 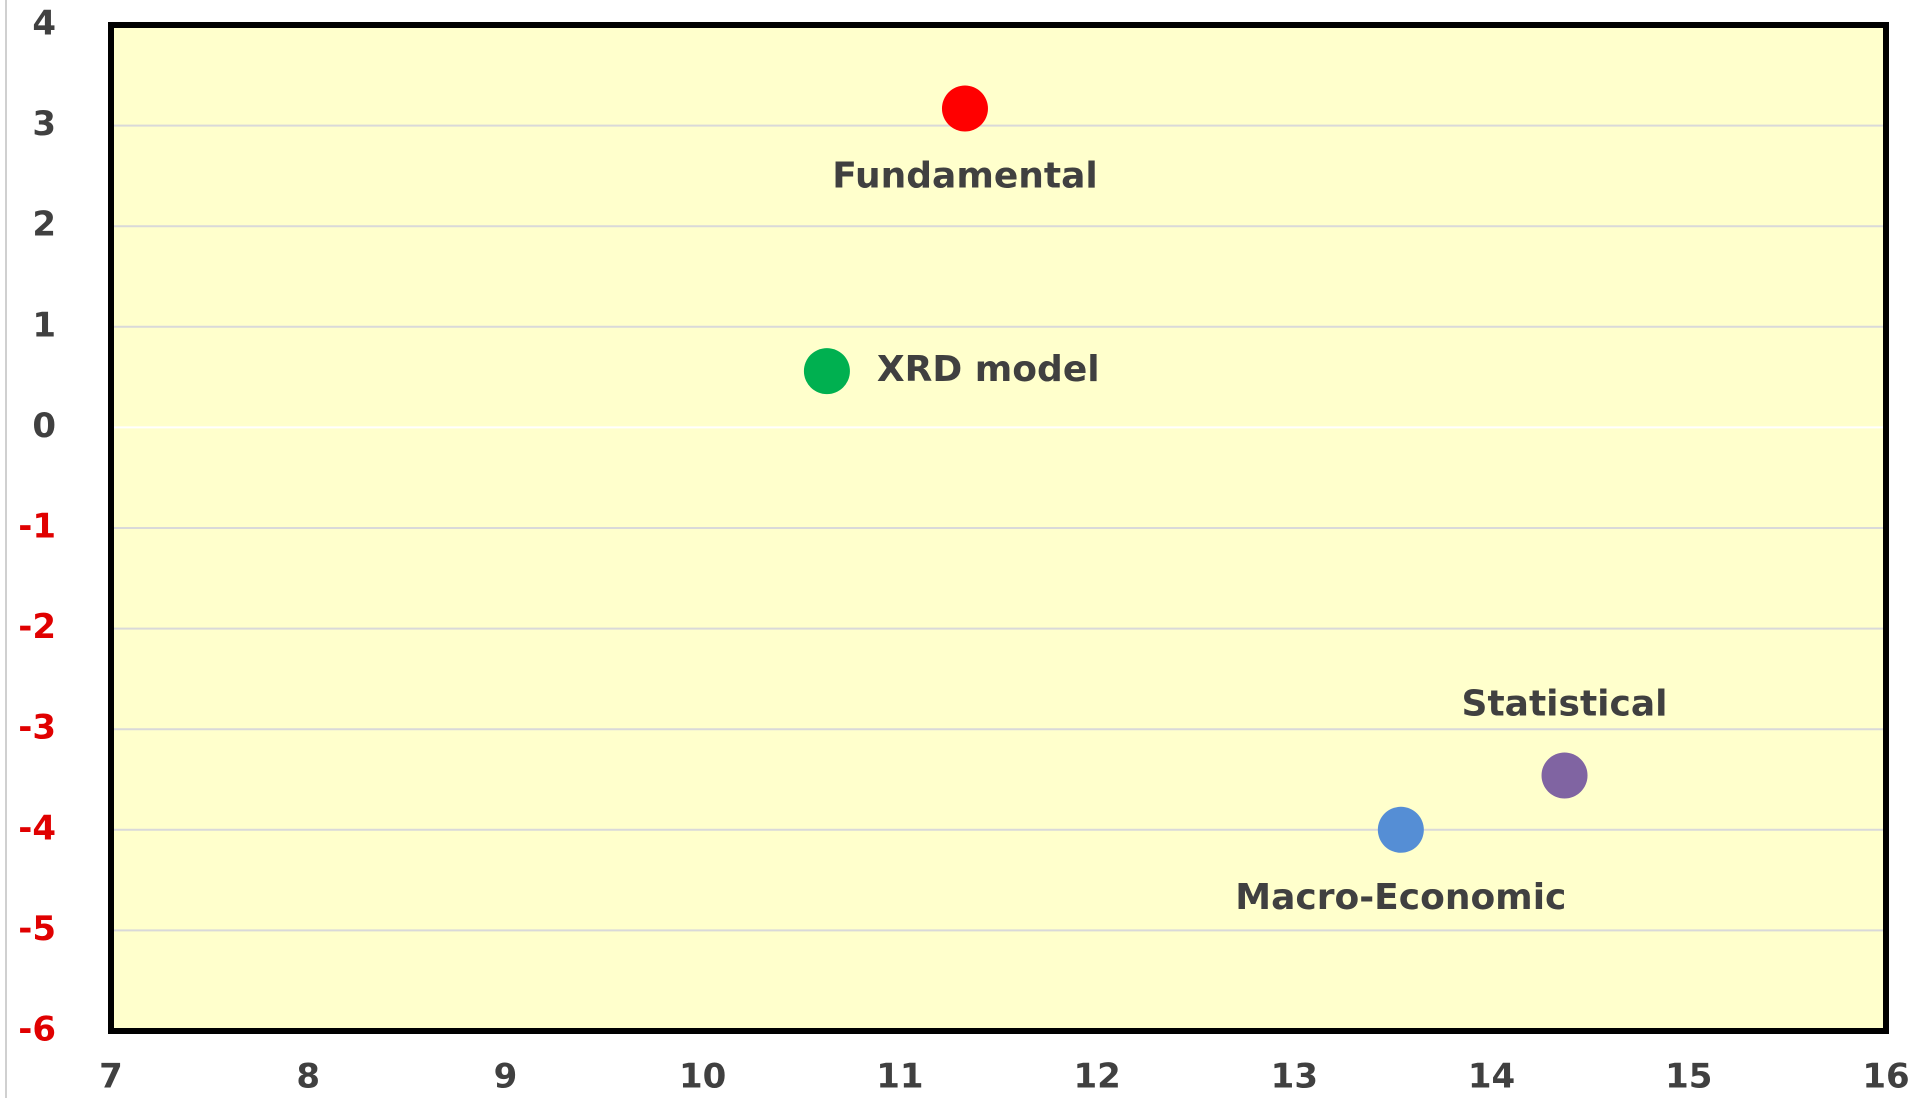 What do you see at coordinates (965, 175) in the screenshot?
I see `point-label: Fundamental` at bounding box center [965, 175].